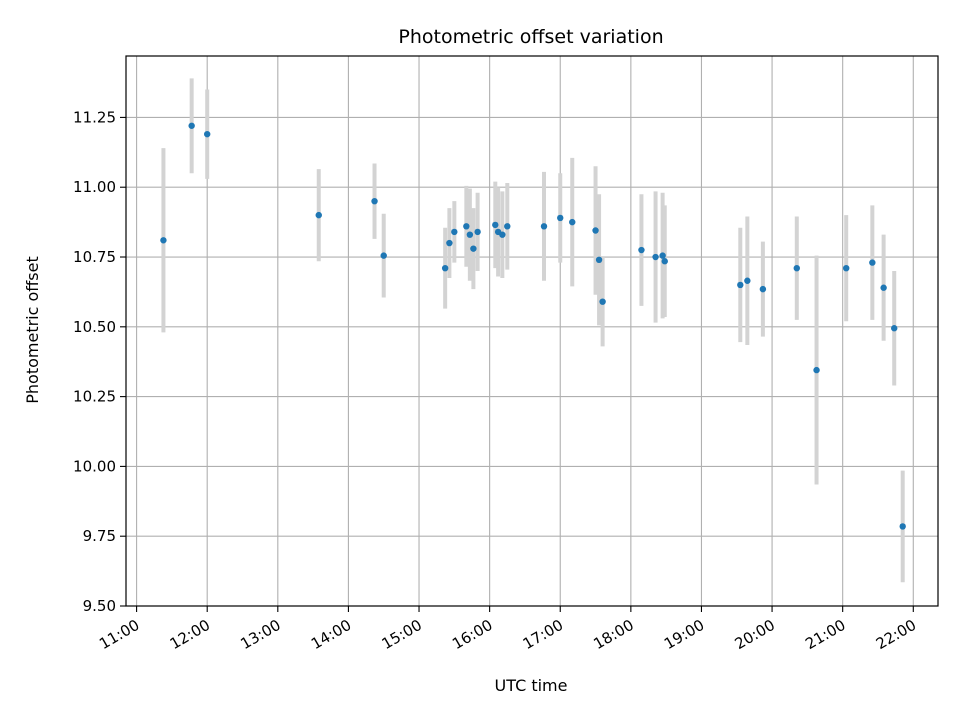 Image resolution: width=960 pixels, height=720 pixels. Describe the element at coordinates (94, 117) in the screenshot. I see `y-tick-label: 11.25` at that location.